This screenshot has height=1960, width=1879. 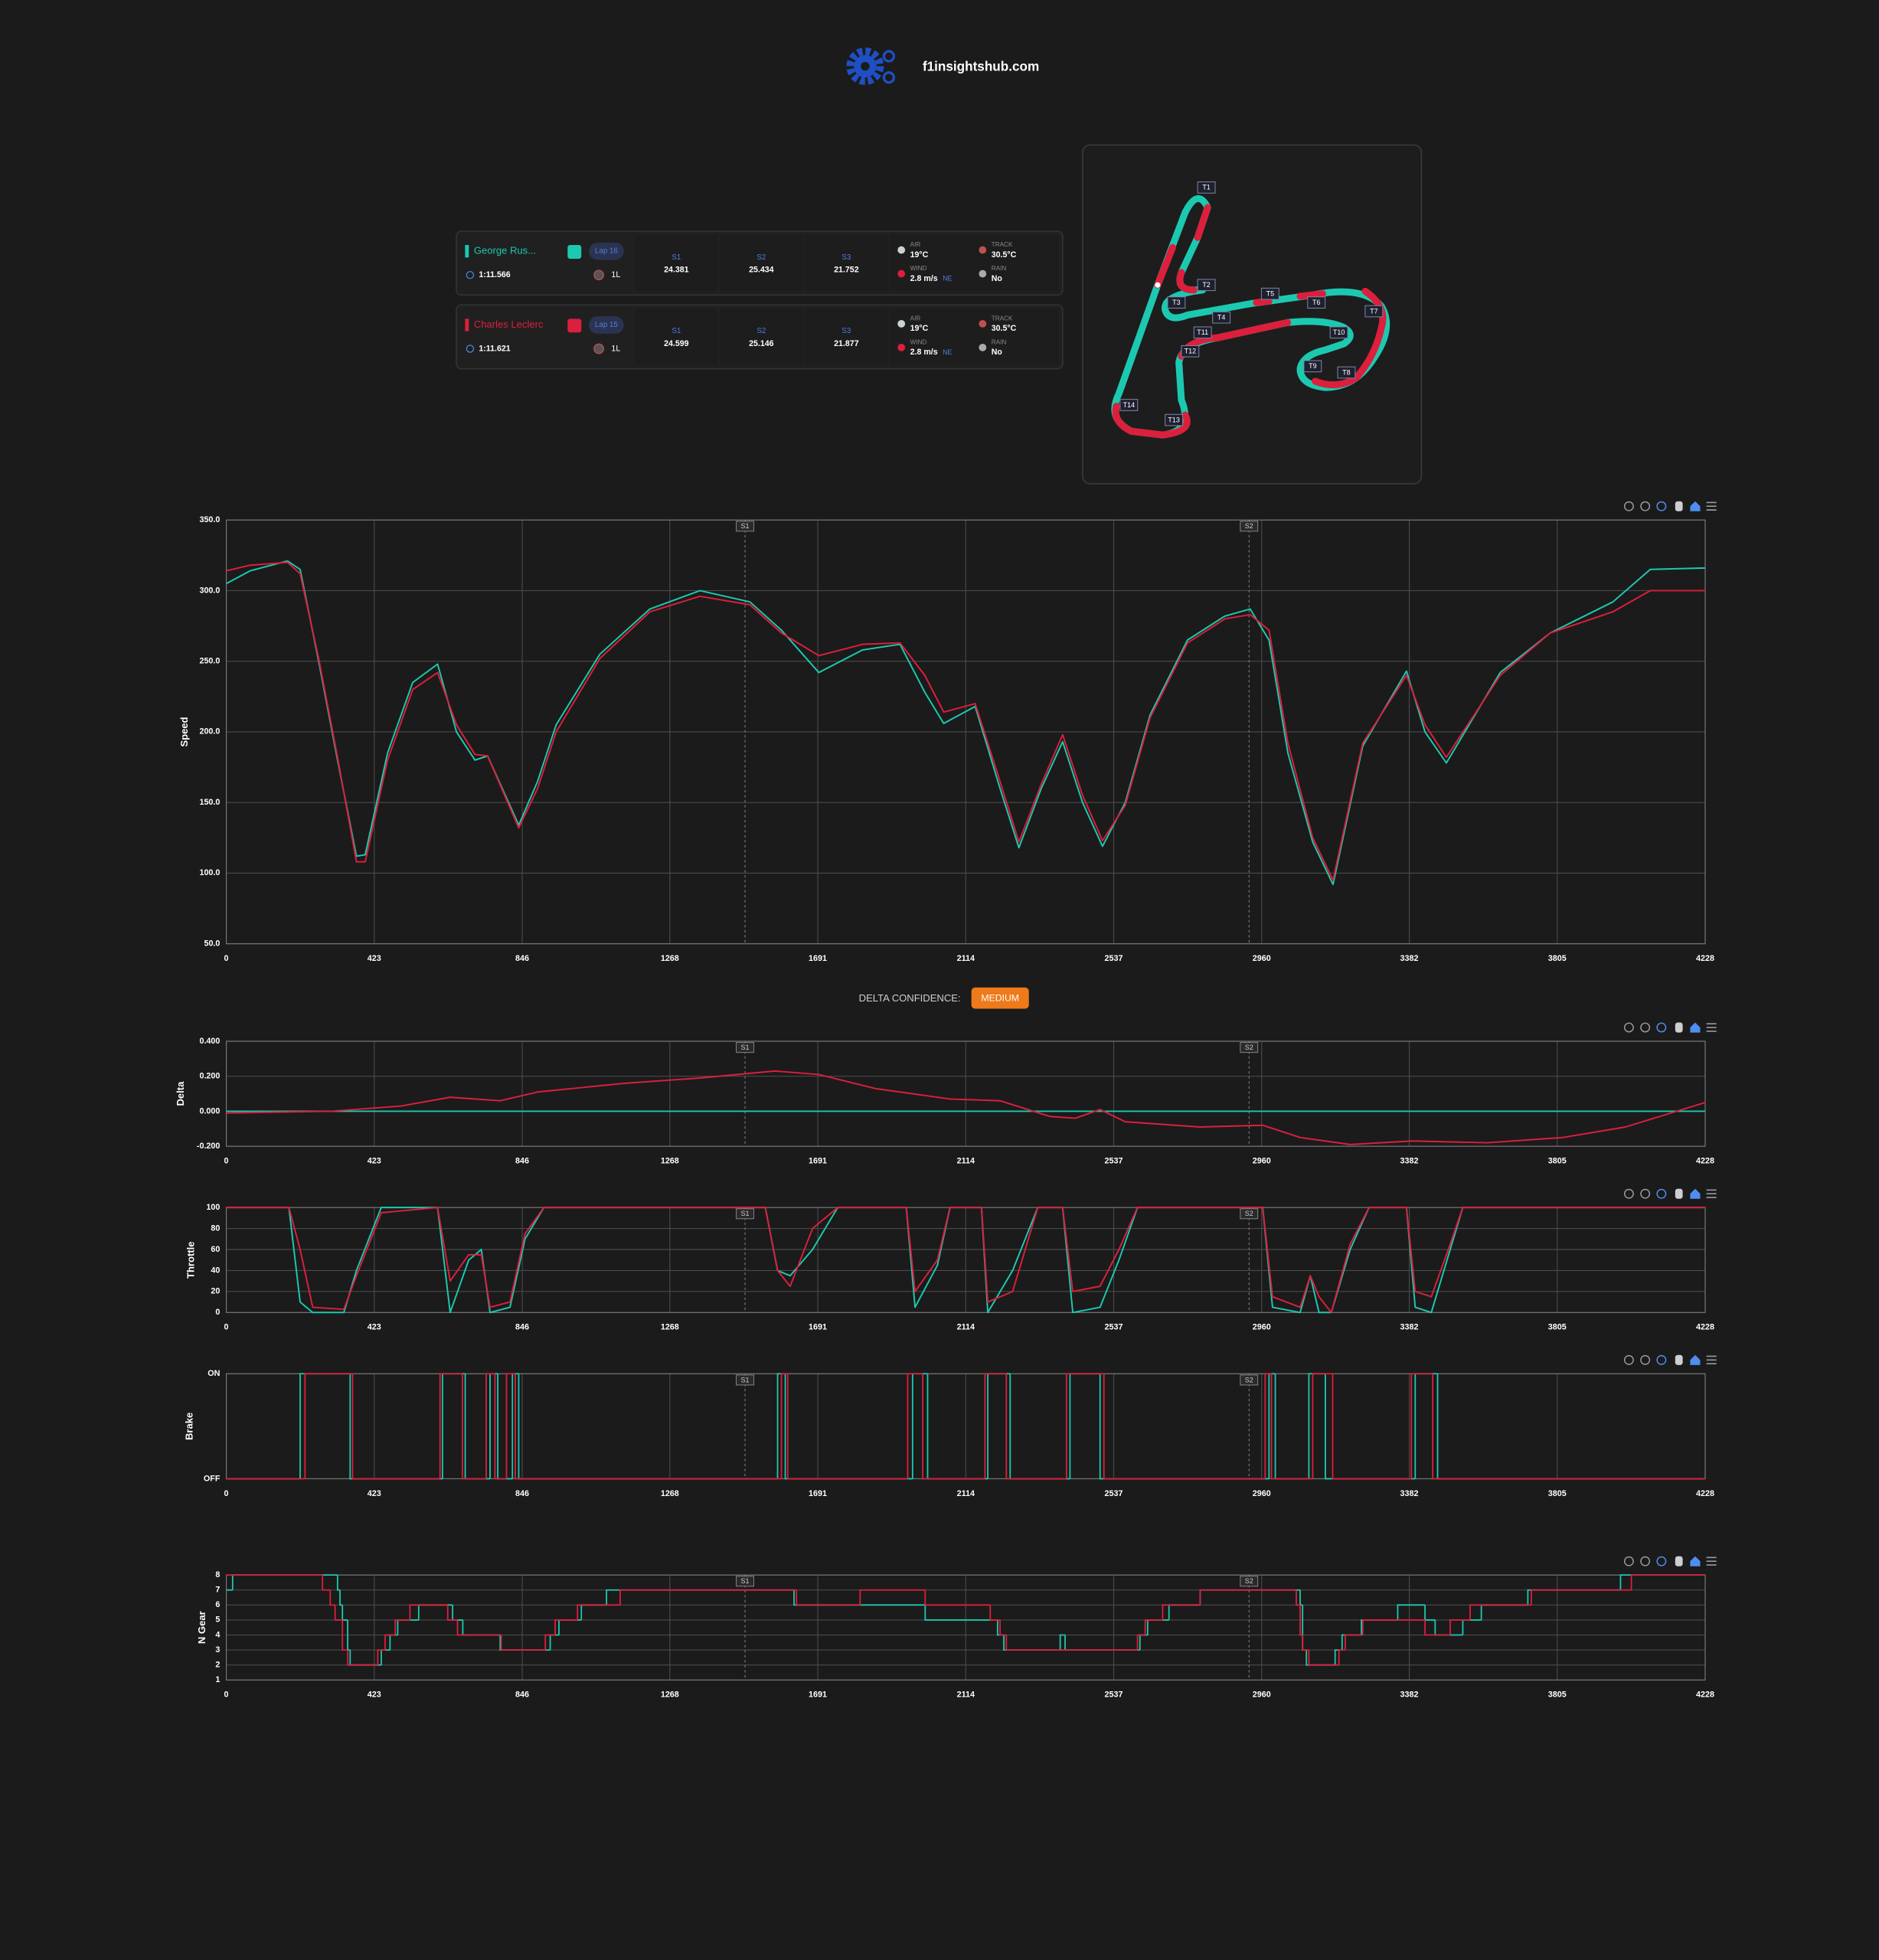 What do you see at coordinates (965, 1093) in the screenshot?
I see `plot-frame` at bounding box center [965, 1093].